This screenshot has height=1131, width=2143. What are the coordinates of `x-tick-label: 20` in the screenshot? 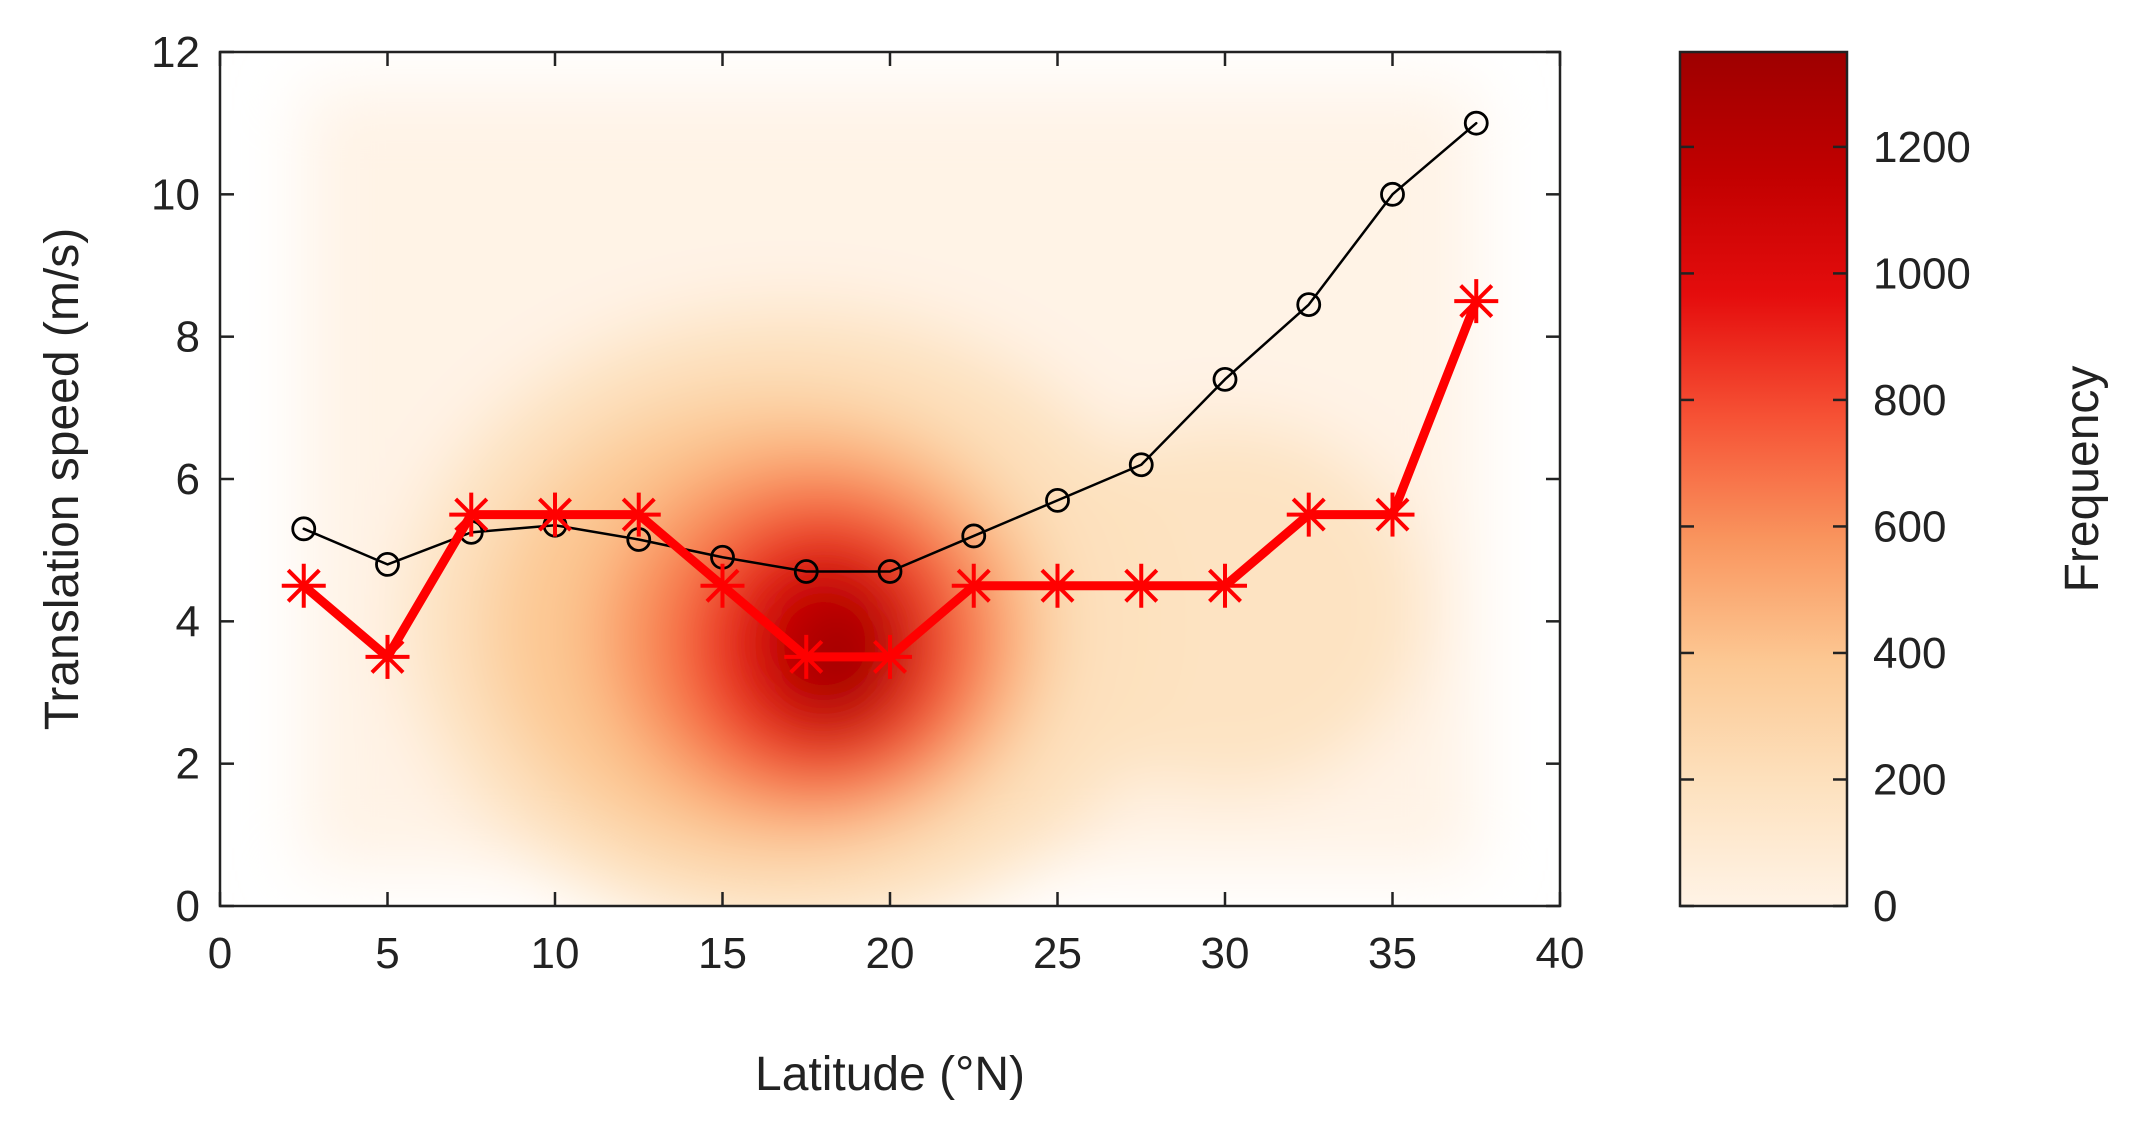 It's located at (890, 953).